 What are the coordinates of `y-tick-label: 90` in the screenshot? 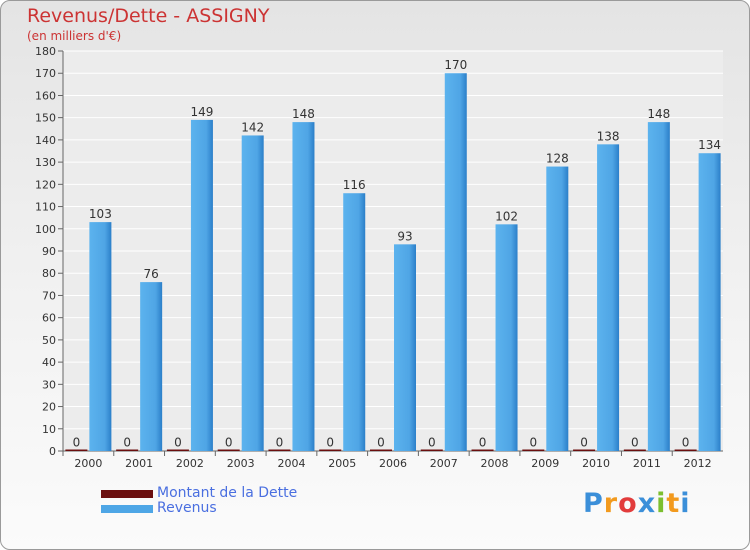 It's located at (49, 251).